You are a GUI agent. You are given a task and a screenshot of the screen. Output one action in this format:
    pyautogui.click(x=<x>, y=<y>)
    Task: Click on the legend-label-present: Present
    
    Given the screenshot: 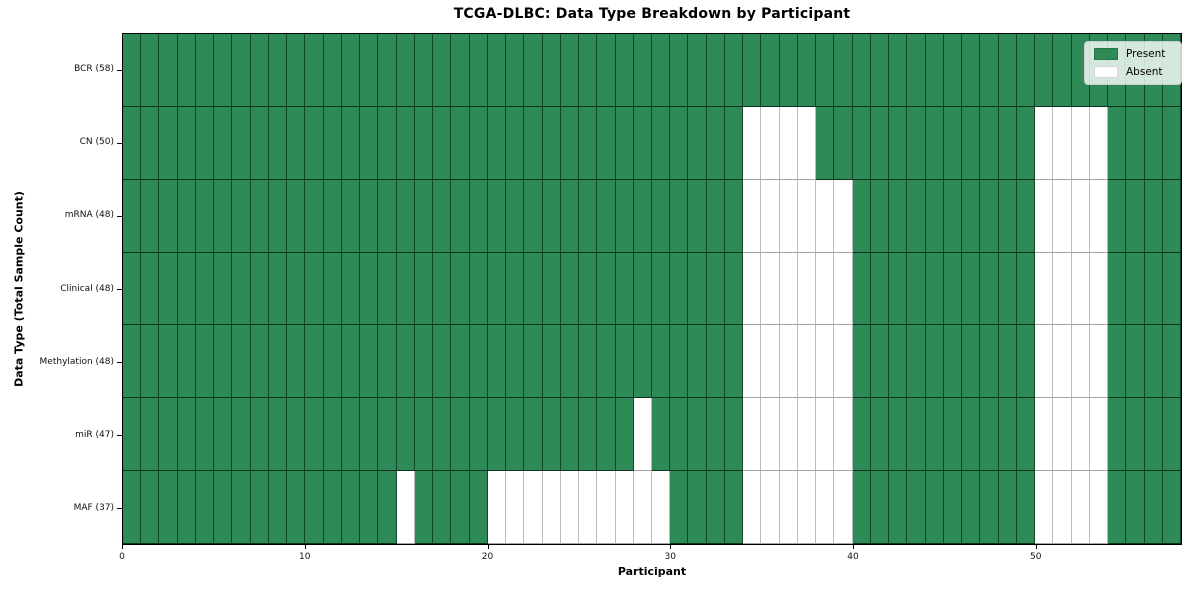 What is the action you would take?
    pyautogui.click(x=1146, y=54)
    